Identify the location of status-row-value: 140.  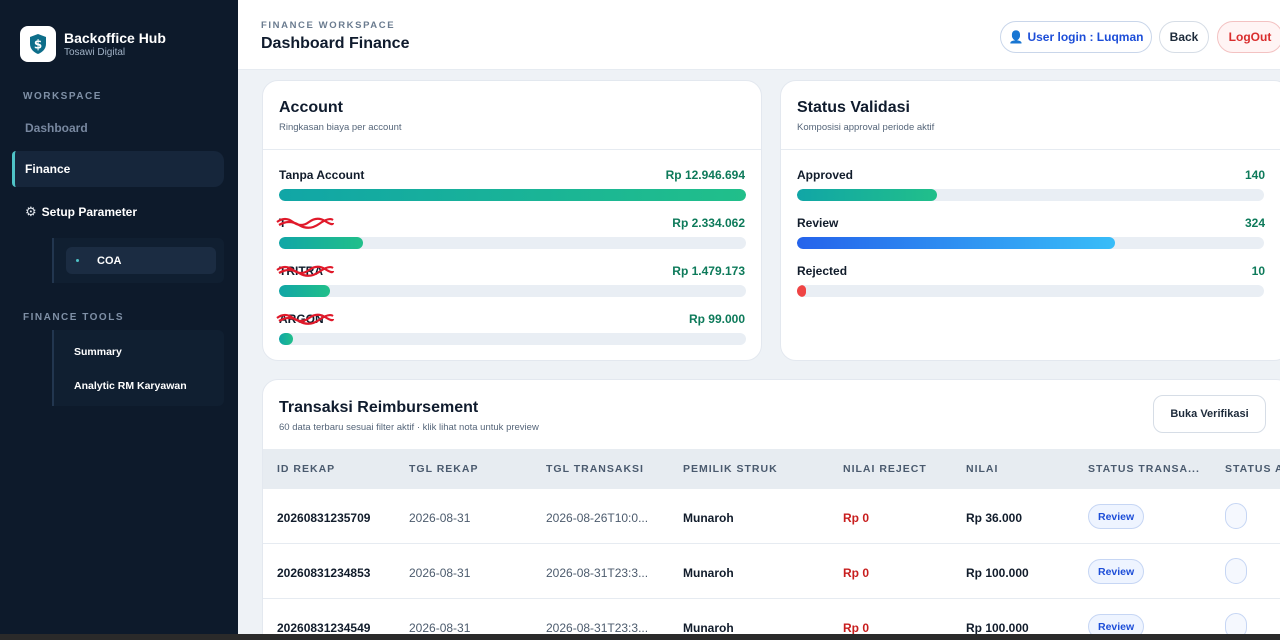
(1254, 175).